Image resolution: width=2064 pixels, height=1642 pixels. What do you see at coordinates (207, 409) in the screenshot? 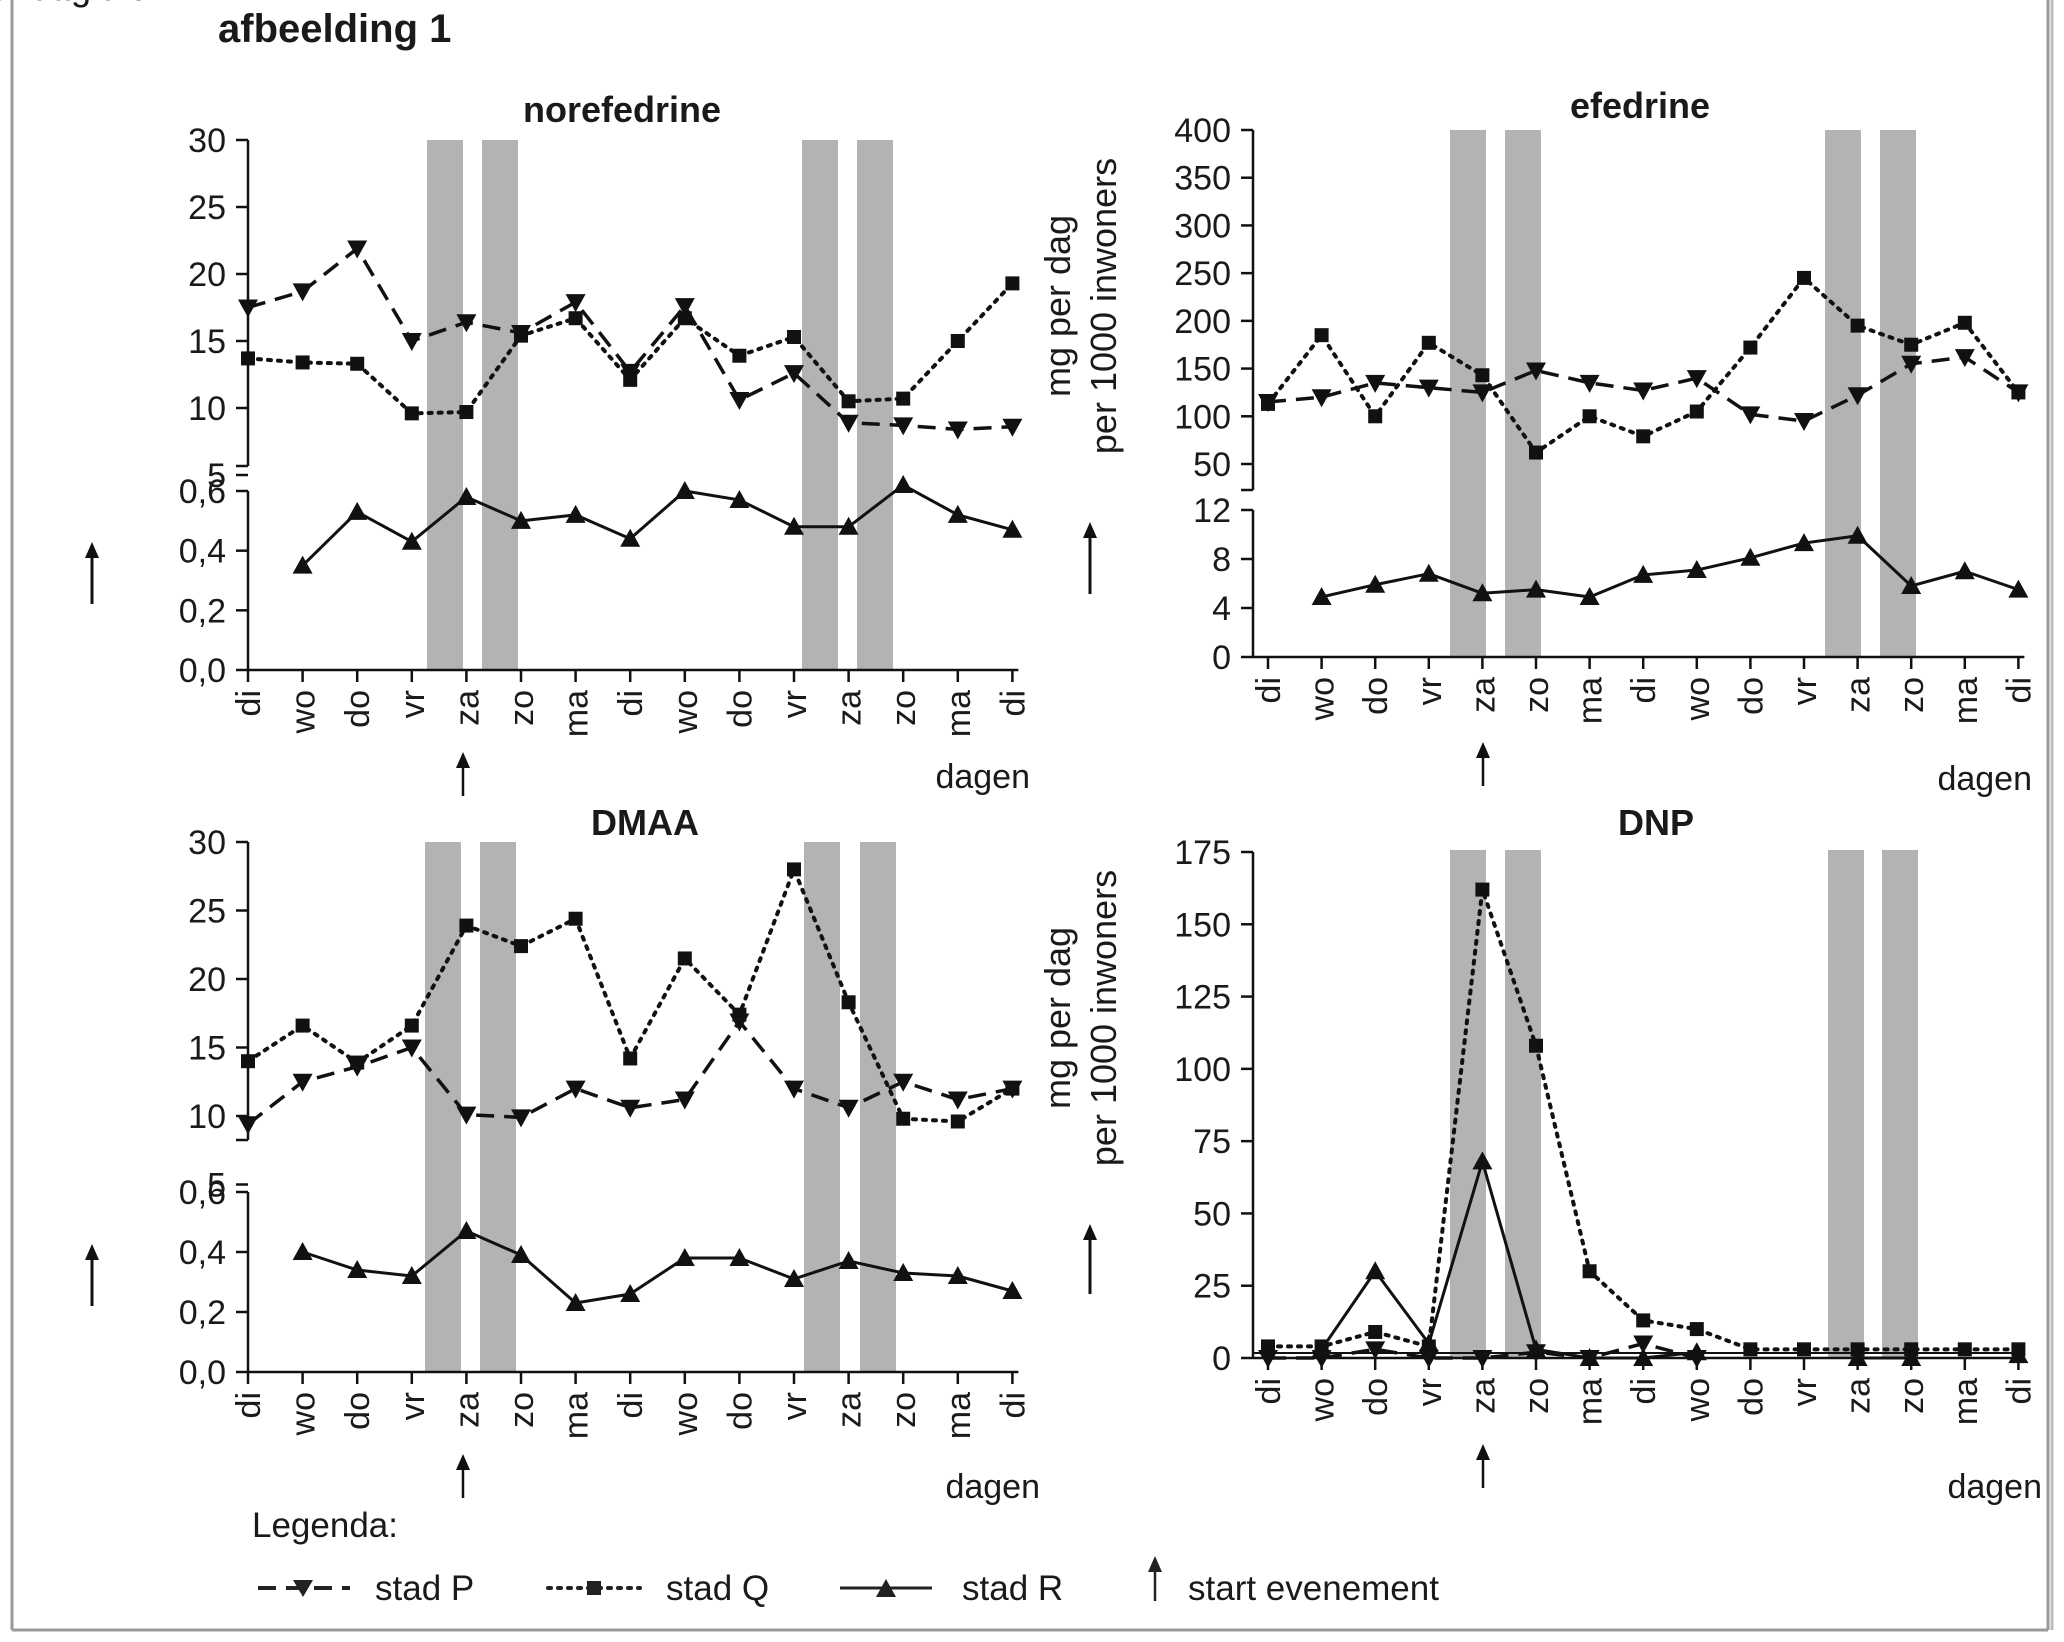
I see `y-tick-label: 10` at bounding box center [207, 409].